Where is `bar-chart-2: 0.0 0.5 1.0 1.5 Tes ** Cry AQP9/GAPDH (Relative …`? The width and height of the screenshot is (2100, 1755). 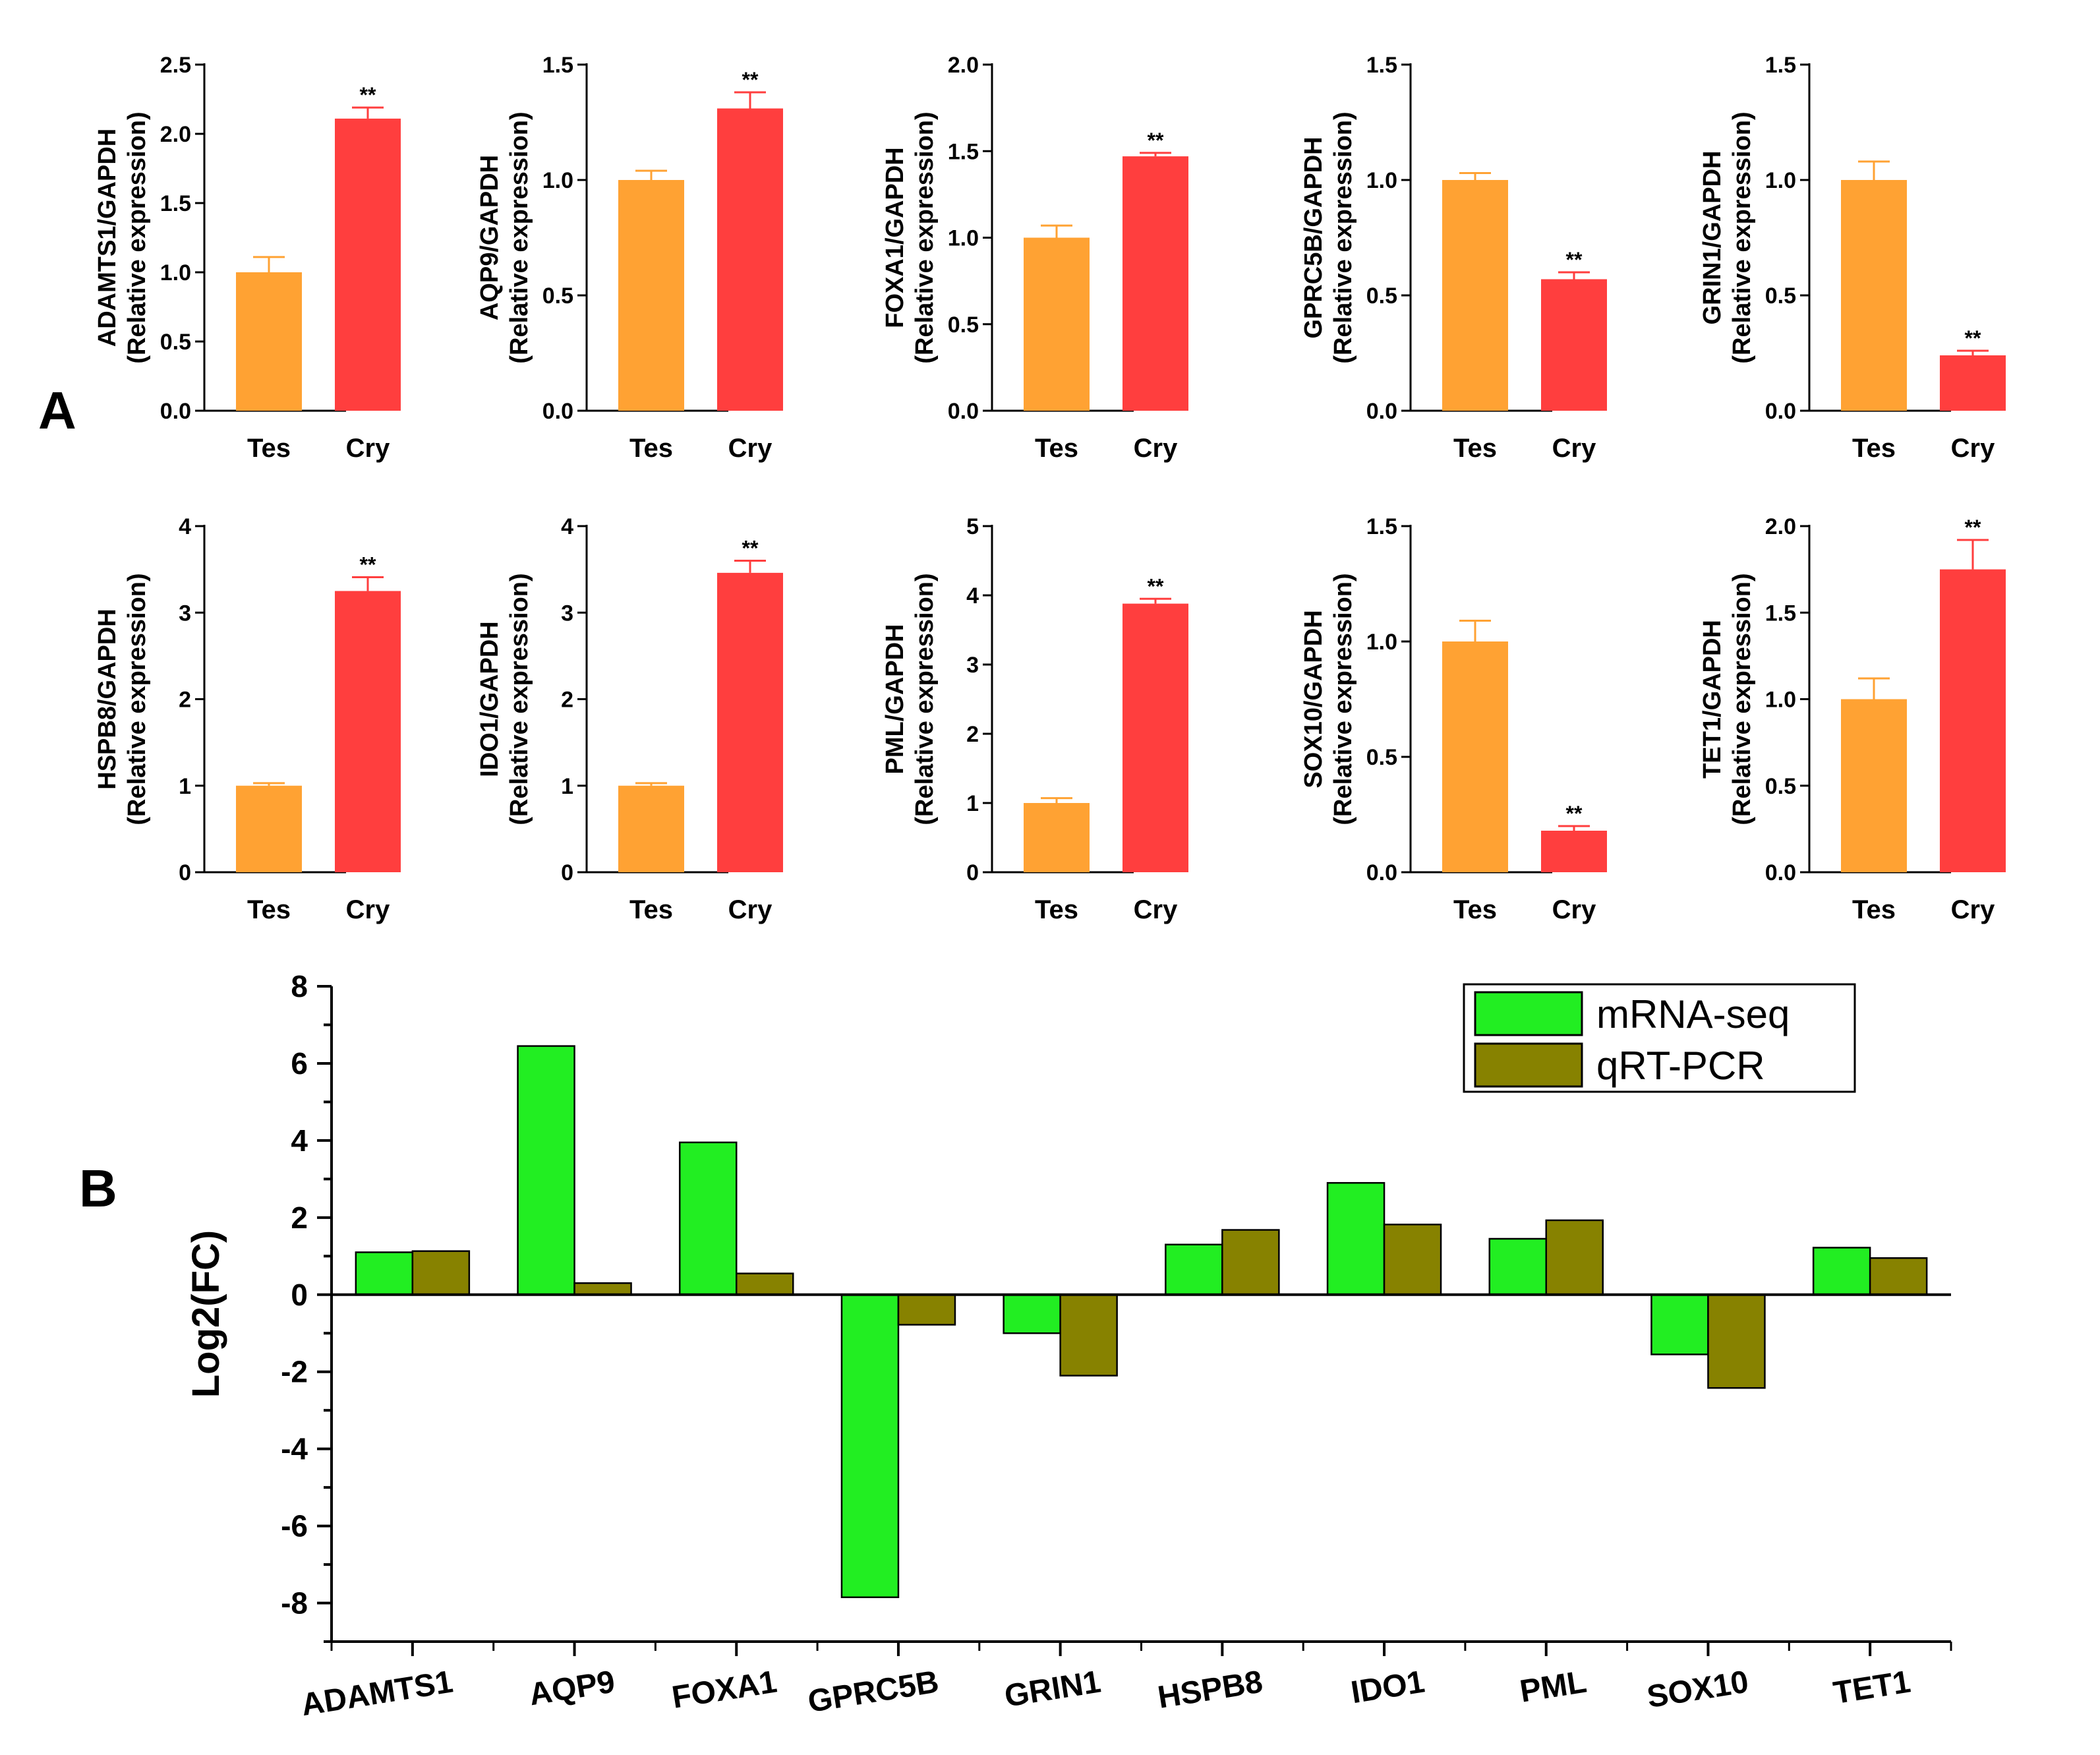
bar-chart-2: 0.0 0.5 1.0 1.5 Tes ** Cry AQP9/GAPDH (Relative … is located at coordinates (629, 258).